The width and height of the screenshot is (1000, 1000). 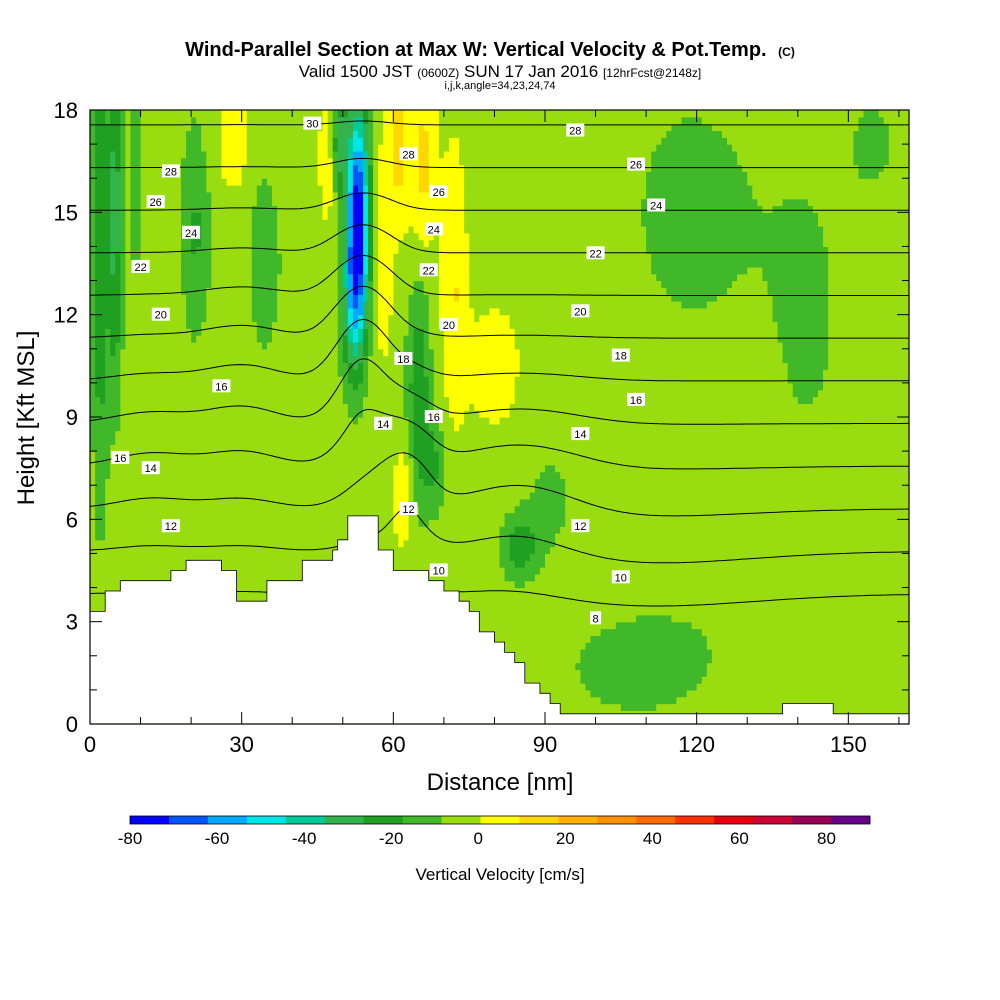 I want to click on contour-label: 14, so click(x=150, y=468).